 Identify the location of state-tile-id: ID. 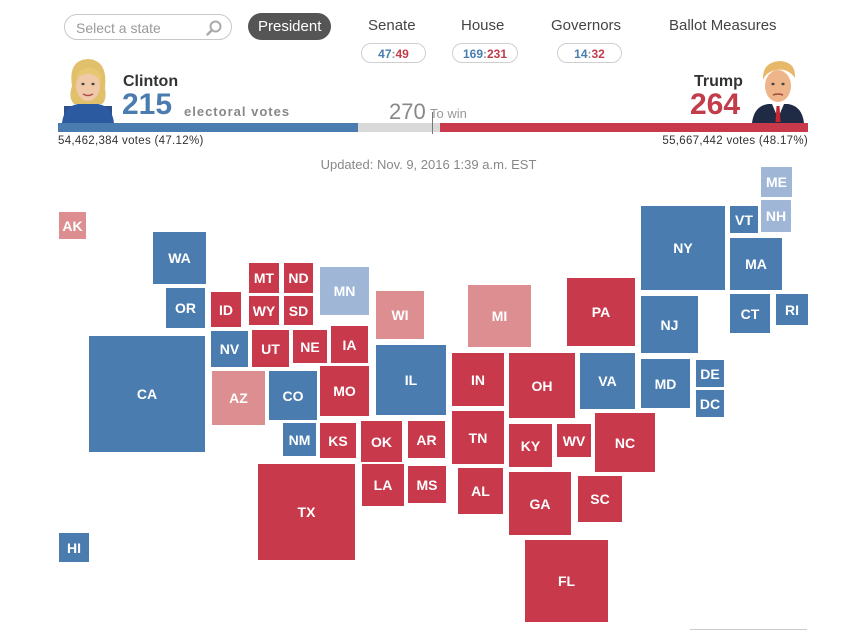
(226, 309).